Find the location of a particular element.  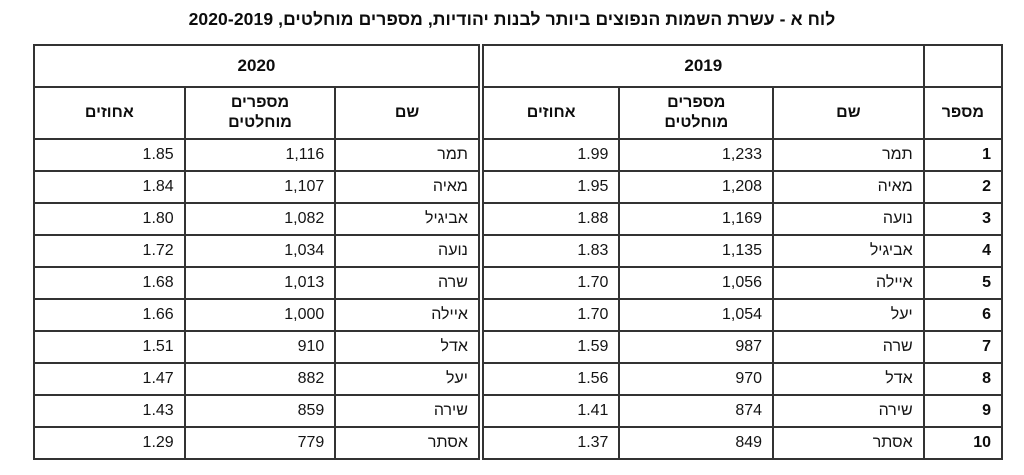

absolute-numbers-header-2019: מספרים מוחלטים is located at coordinates (696, 113).